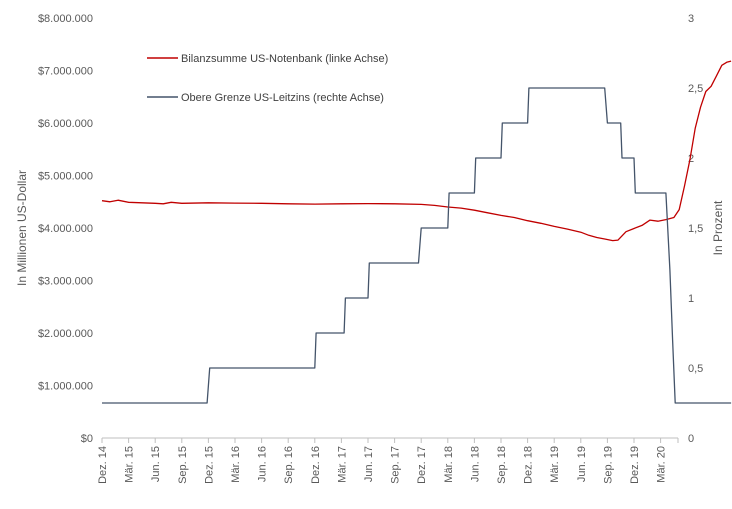 This screenshot has height=509, width=732. Describe the element at coordinates (502, 465) in the screenshot. I see `x-tick-label: Sep. 18` at that location.